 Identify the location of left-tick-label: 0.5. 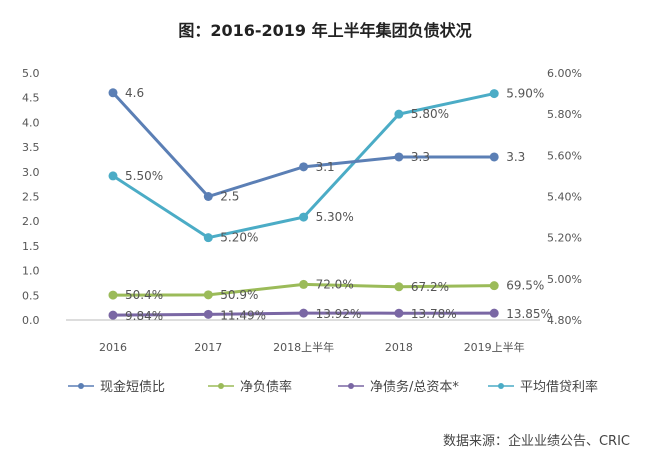
(31, 295).